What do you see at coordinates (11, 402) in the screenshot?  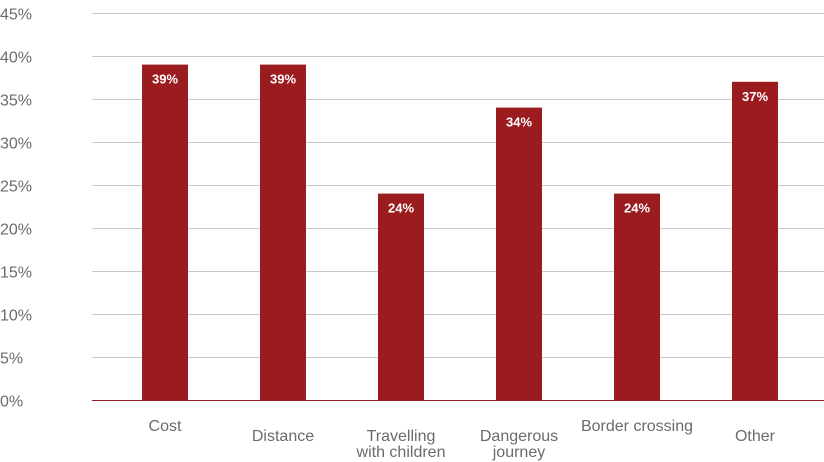 I see `y-tick-label: 0%` at bounding box center [11, 402].